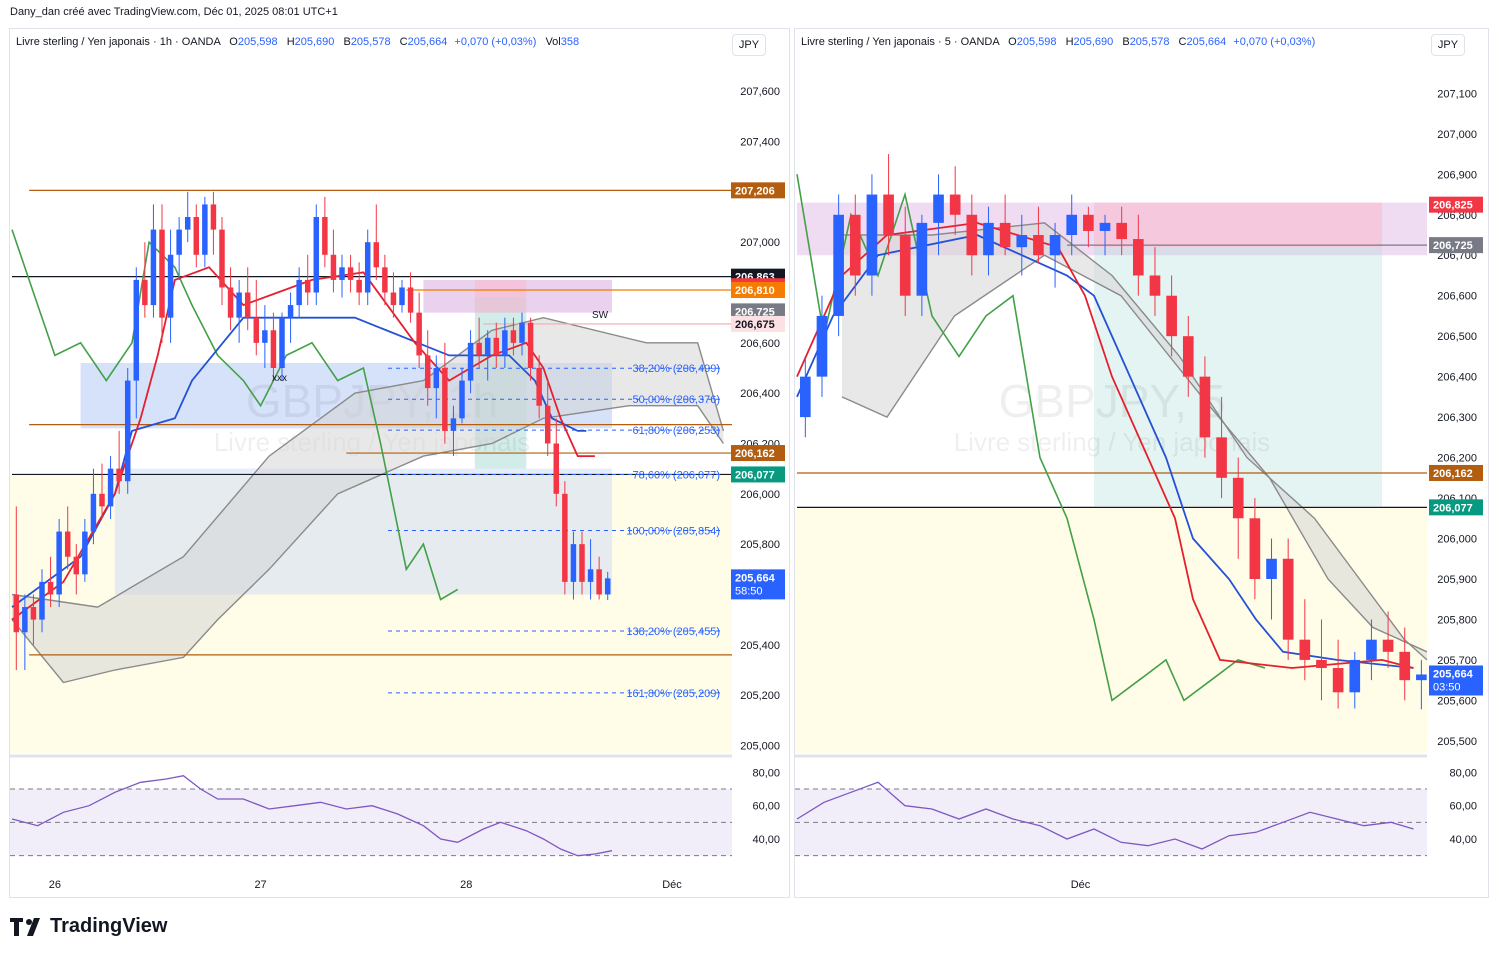  Describe the element at coordinates (600, 315) in the screenshot. I see `annotation-label: SW` at that location.